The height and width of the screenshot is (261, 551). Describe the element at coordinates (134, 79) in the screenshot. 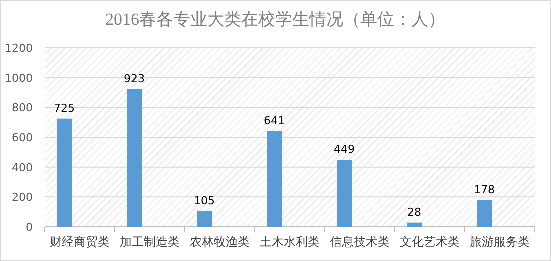

I see `data-label: 923` at that location.